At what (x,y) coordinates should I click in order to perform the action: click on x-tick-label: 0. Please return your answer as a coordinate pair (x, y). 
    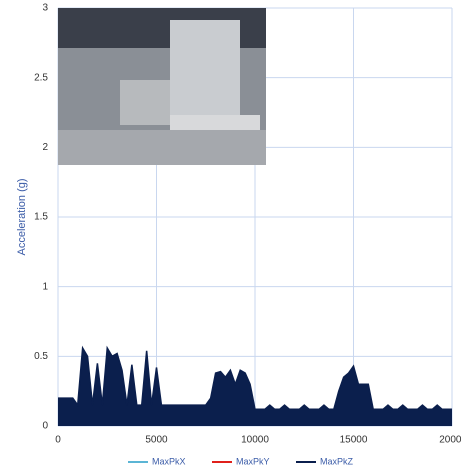
    Looking at the image, I should click on (58, 440).